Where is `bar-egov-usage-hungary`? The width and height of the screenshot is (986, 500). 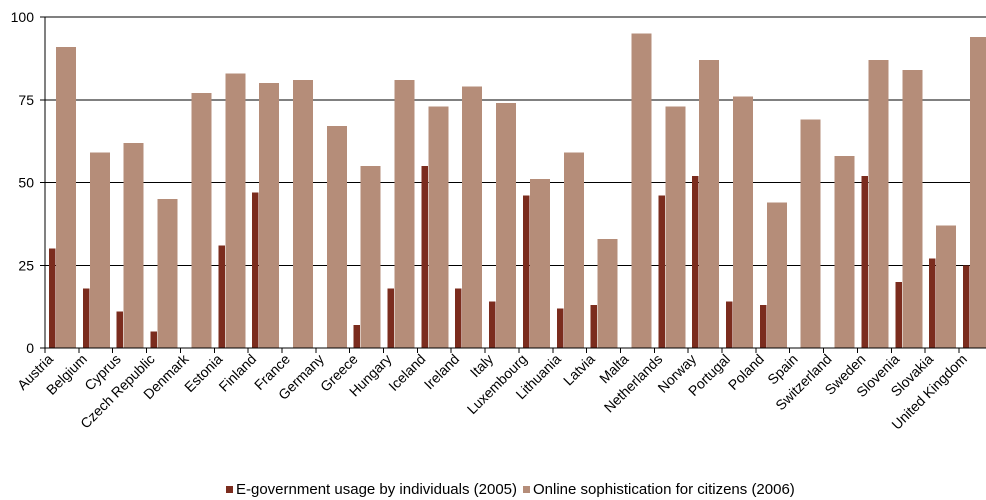 bar-egov-usage-hungary is located at coordinates (390, 318).